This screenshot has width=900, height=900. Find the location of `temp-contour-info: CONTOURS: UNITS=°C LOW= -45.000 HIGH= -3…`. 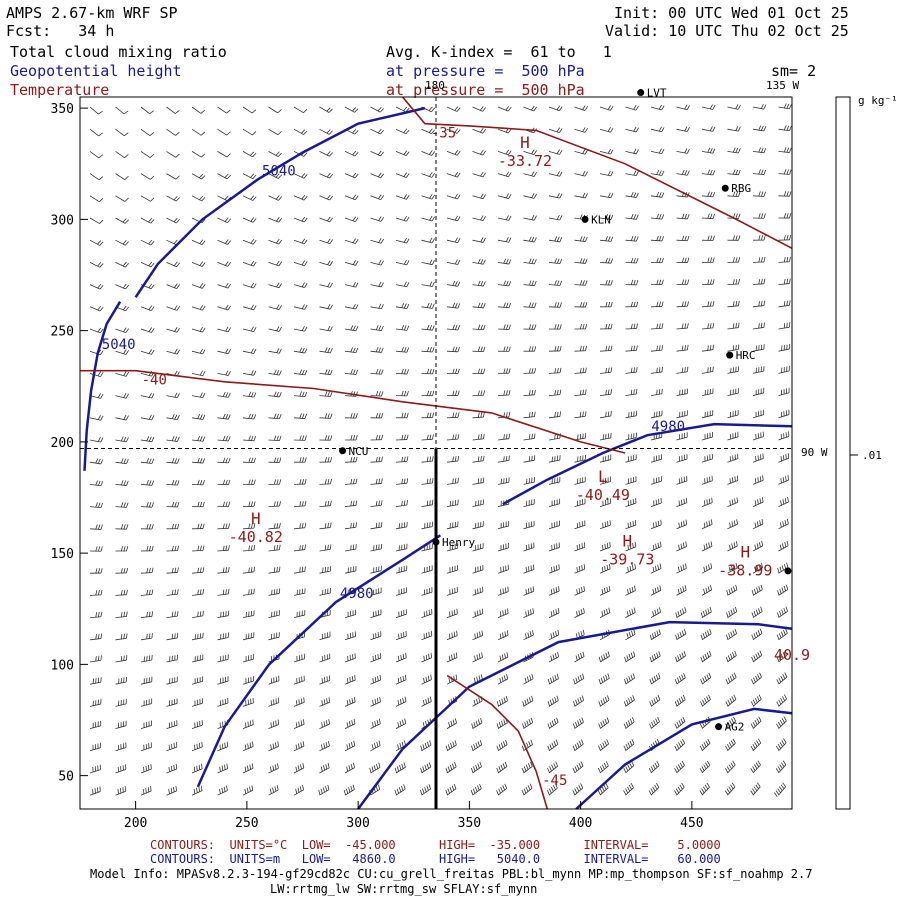

temp-contour-info: CONTOURS: UNITS=°C LOW= -45.000 HIGH= -3… is located at coordinates (435, 845).